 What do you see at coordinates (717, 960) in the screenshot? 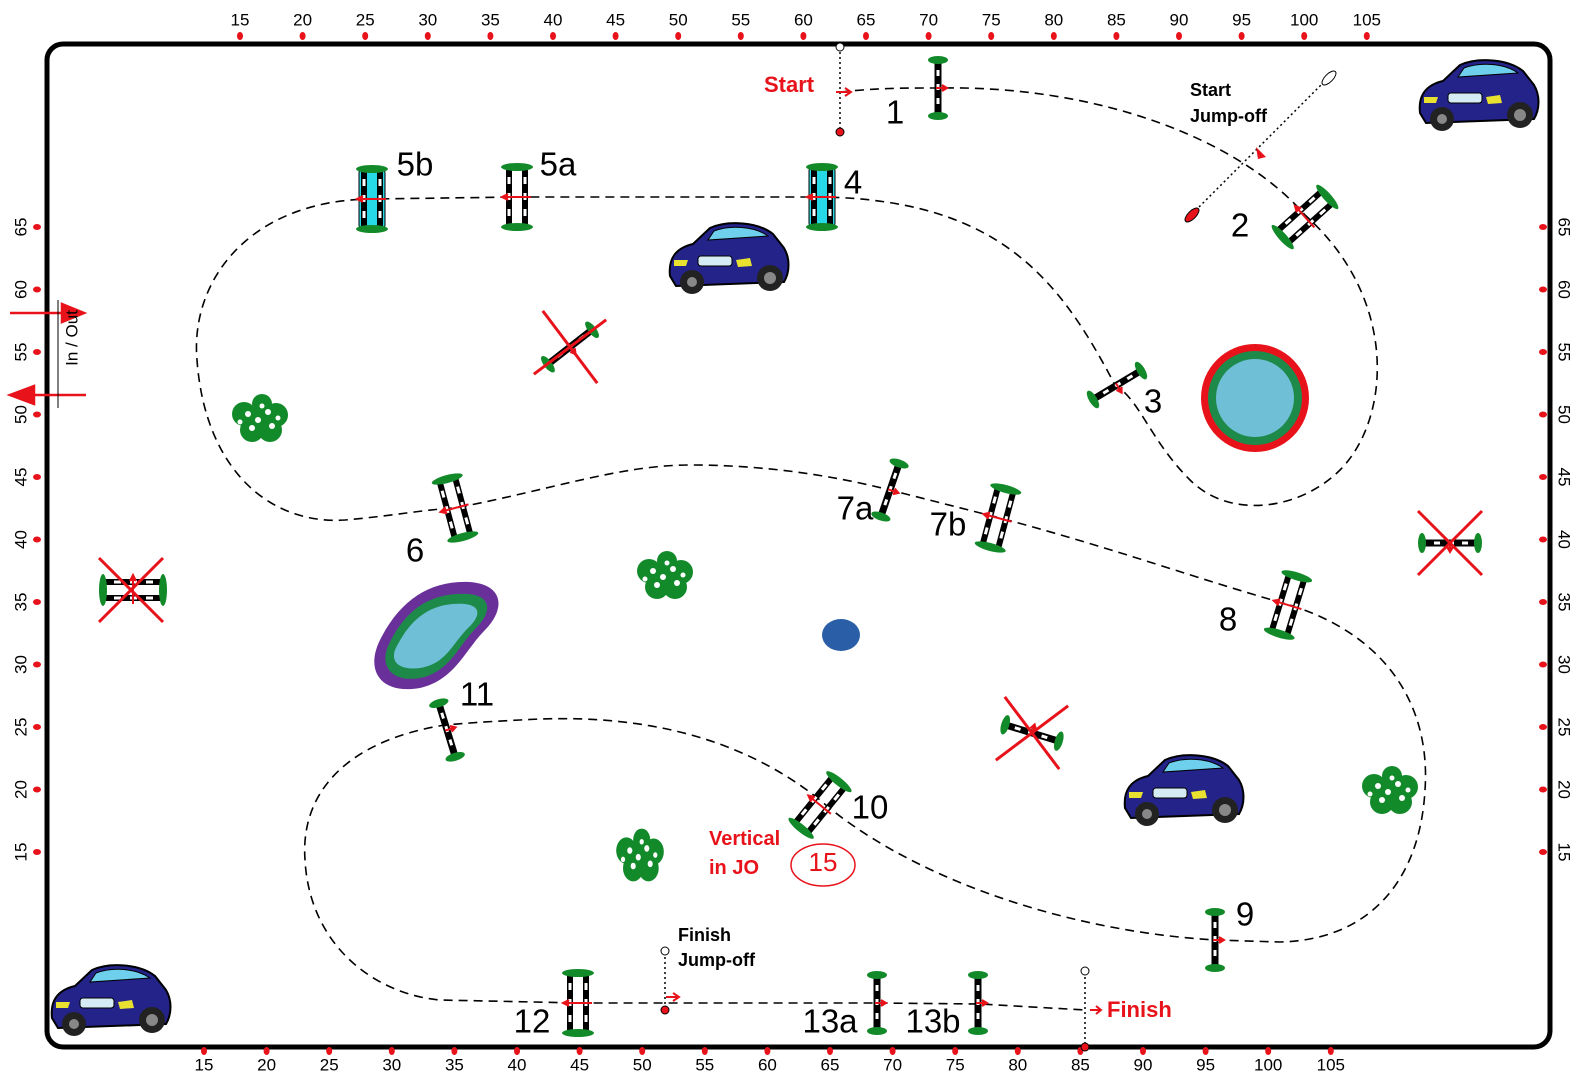
I see `text-line: Jump-off` at bounding box center [717, 960].